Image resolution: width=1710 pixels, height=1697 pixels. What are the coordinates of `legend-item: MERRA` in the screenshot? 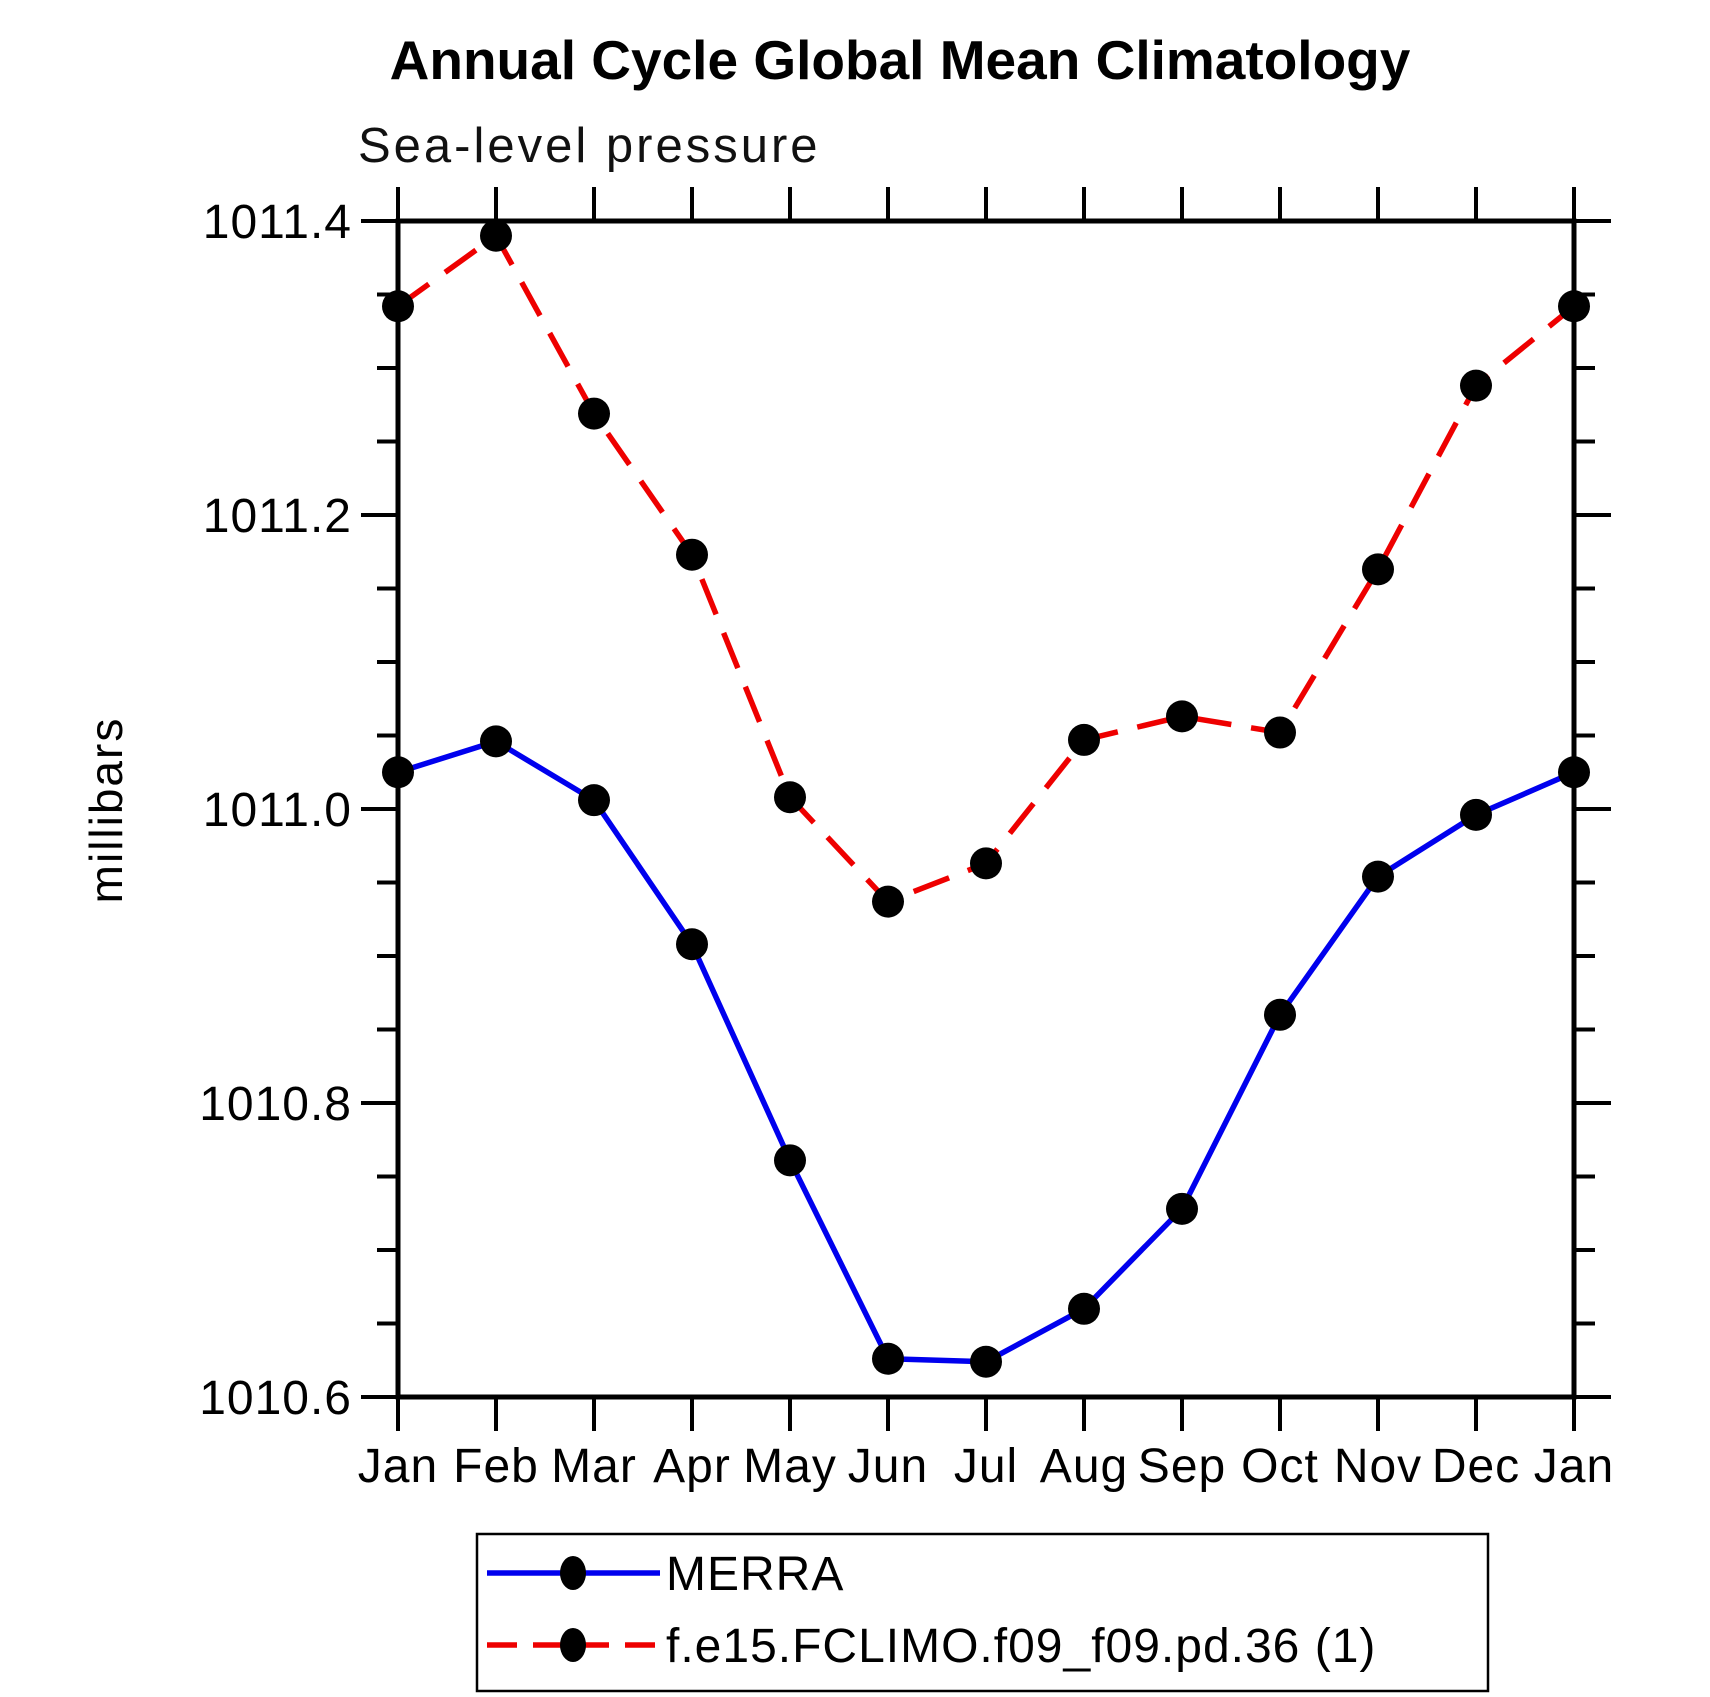 It's located at (665, 1574).